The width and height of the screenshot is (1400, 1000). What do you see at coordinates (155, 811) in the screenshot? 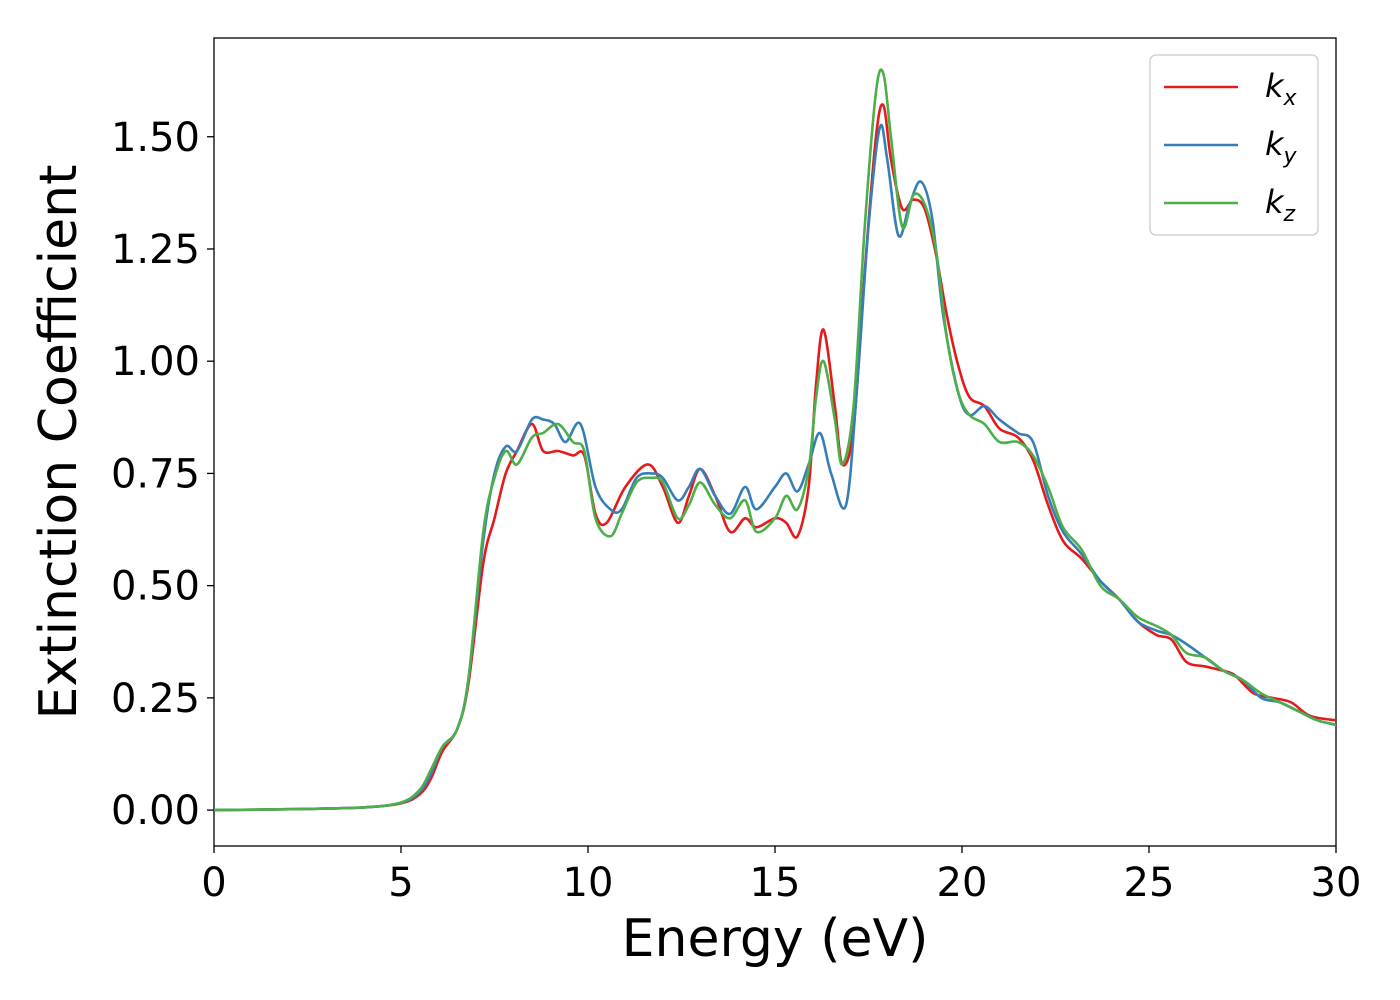
I see `y-tick-label: 0.00` at bounding box center [155, 811].